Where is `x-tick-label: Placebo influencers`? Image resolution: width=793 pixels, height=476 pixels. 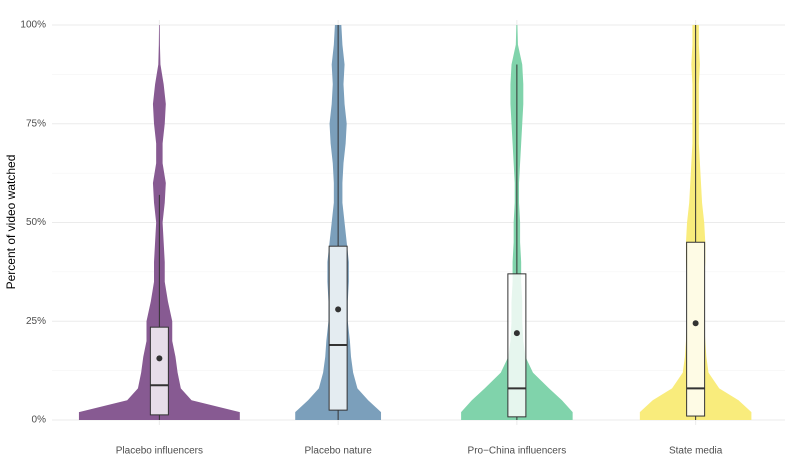 x-tick-label: Placebo influencers is located at coordinates (159, 451).